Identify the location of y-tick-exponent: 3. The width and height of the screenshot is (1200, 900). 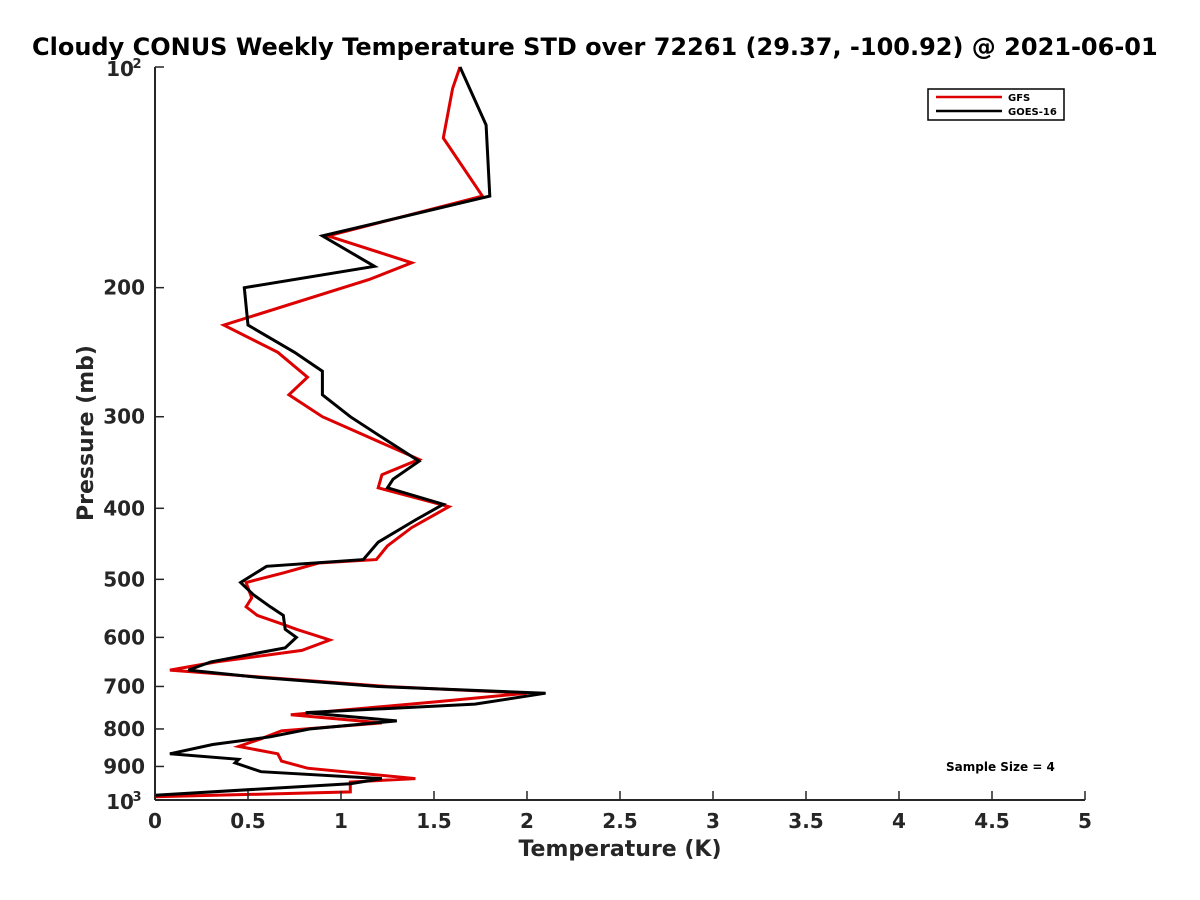
(136, 797).